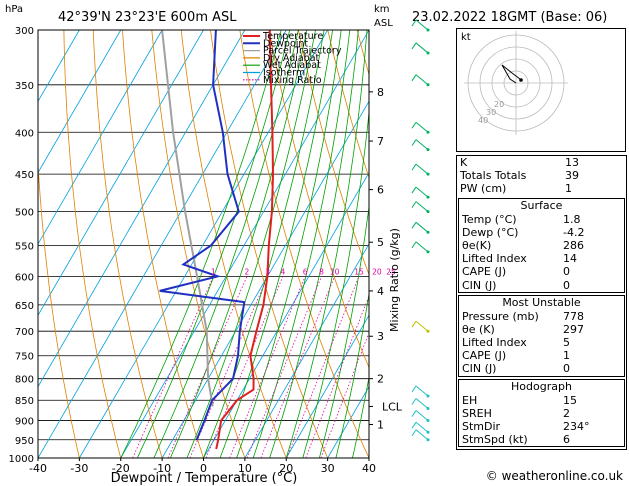 The width and height of the screenshot is (629, 486). I want to click on temperature-line, so click(245, 240).